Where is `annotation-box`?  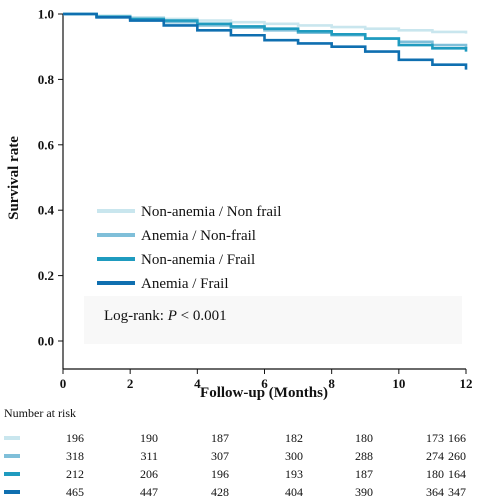 annotation-box is located at coordinates (273, 320).